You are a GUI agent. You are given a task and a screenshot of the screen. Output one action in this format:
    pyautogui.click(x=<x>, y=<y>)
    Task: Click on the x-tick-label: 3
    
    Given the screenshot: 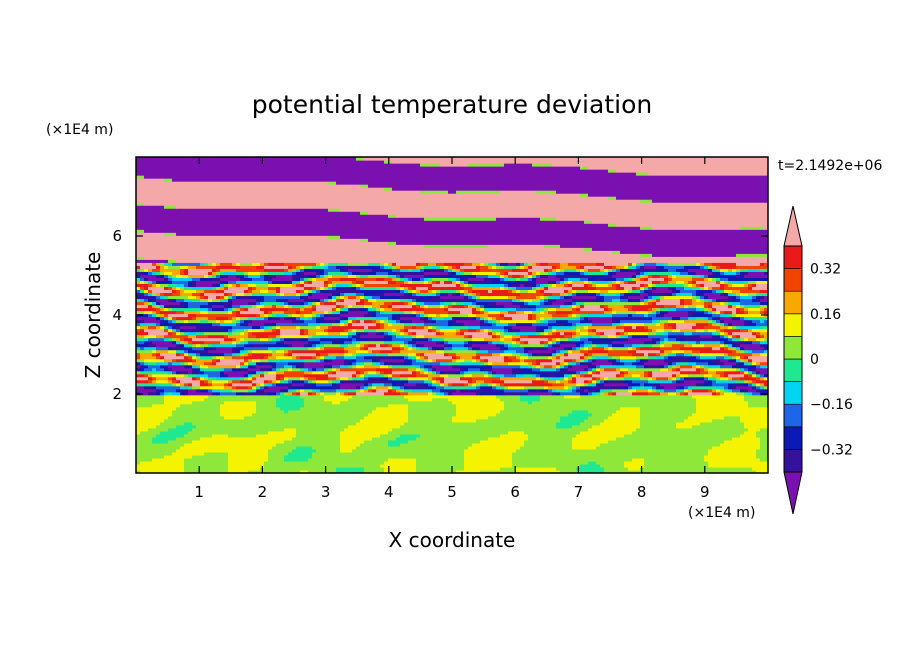 What is the action you would take?
    pyautogui.click(x=326, y=492)
    